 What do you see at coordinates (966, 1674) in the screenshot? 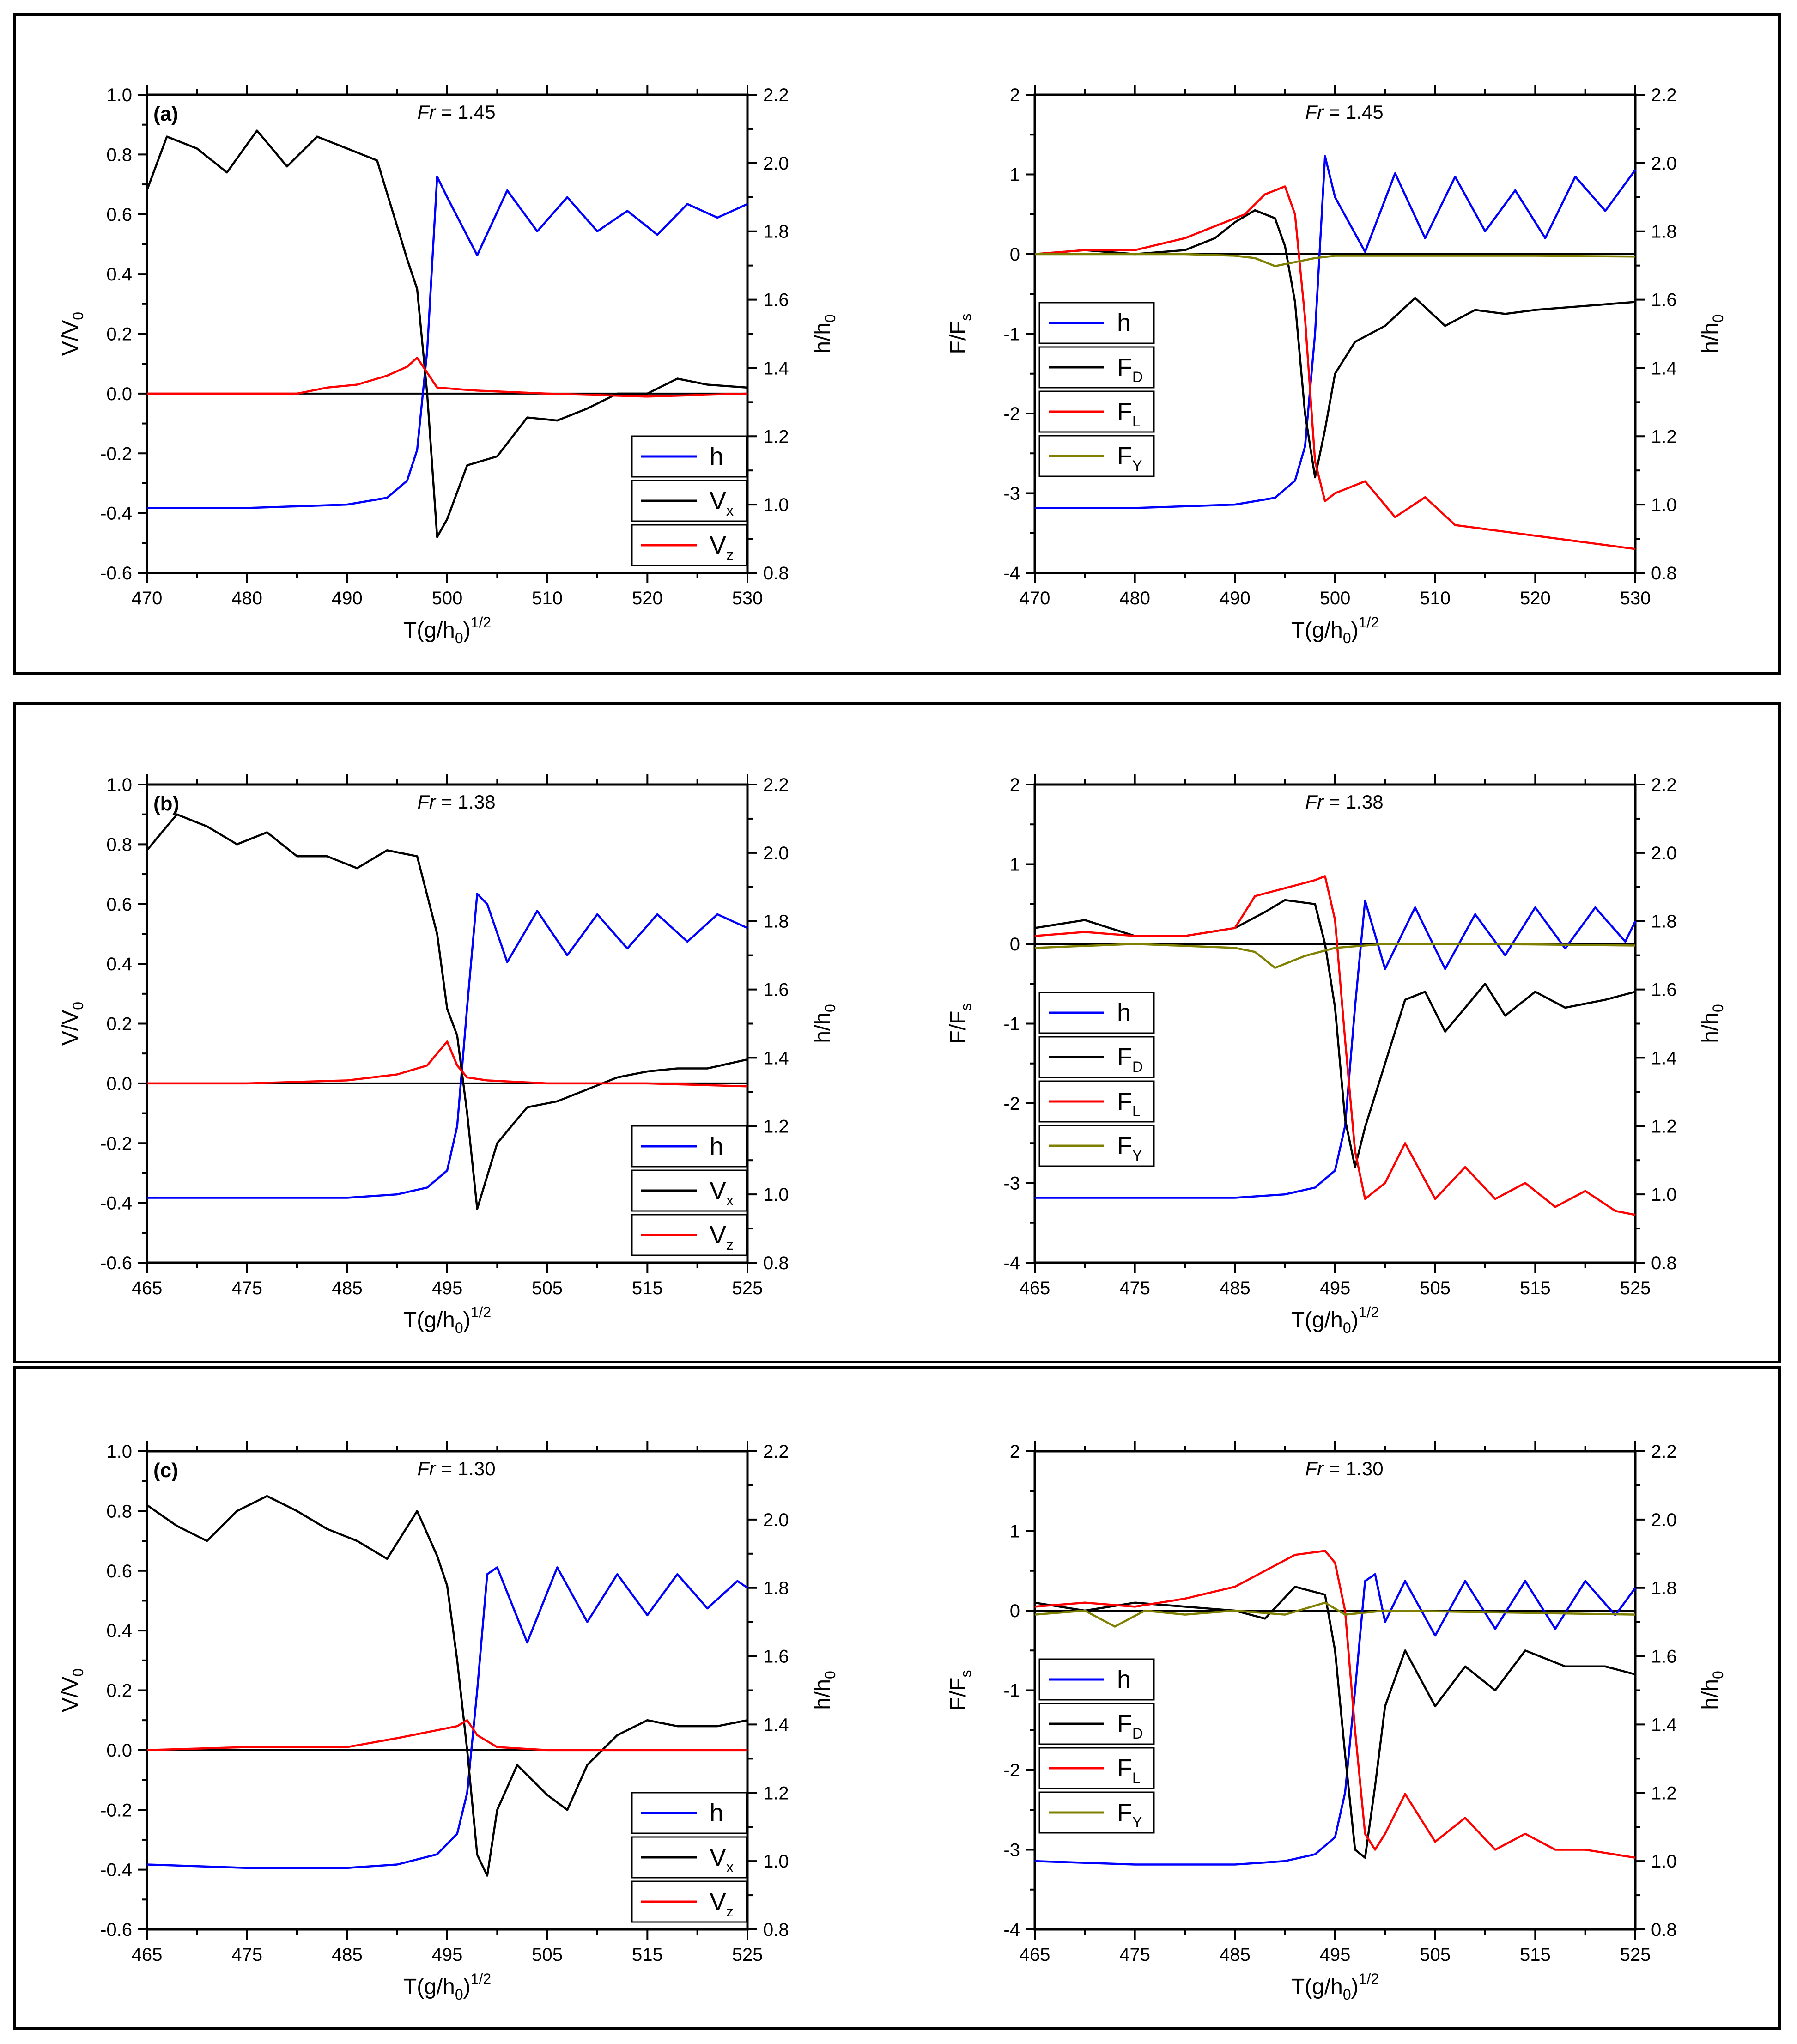
I see `y-axis-label-part: s` at bounding box center [966, 1674].